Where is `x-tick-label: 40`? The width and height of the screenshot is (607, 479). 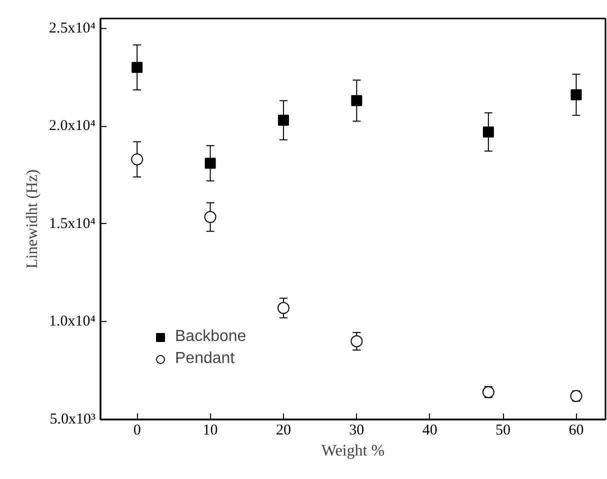 x-tick-label: 40 is located at coordinates (430, 430).